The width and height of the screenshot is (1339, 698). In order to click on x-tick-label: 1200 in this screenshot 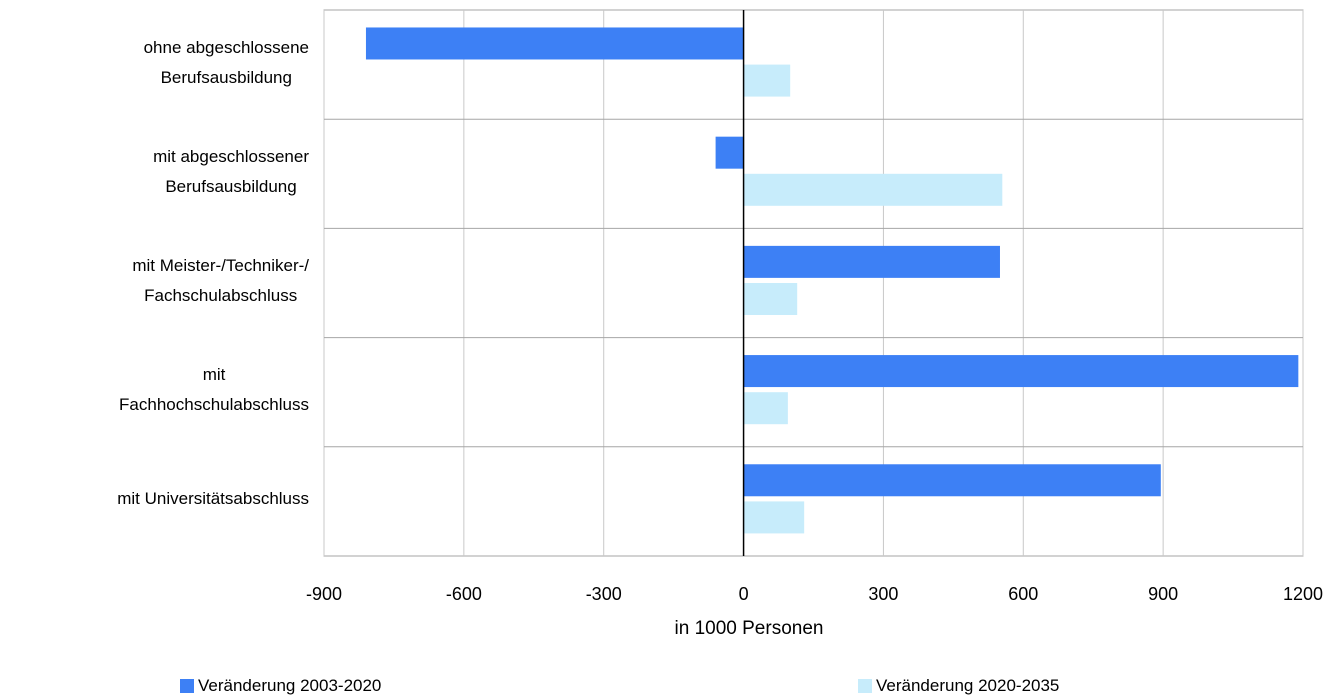, I will do `click(1303, 594)`.